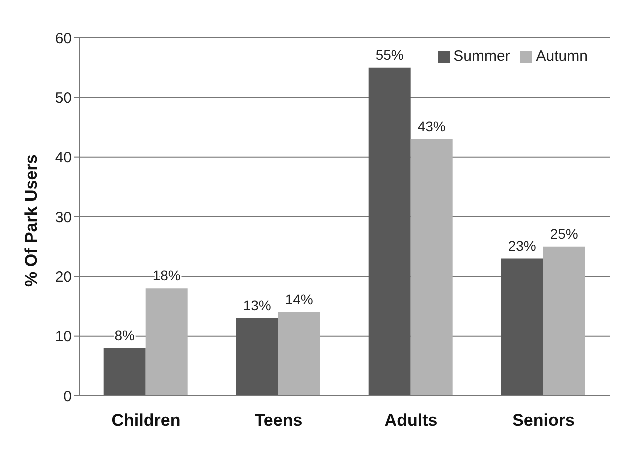  Describe the element at coordinates (63, 39) in the screenshot. I see `y-tick-label: 60` at that location.